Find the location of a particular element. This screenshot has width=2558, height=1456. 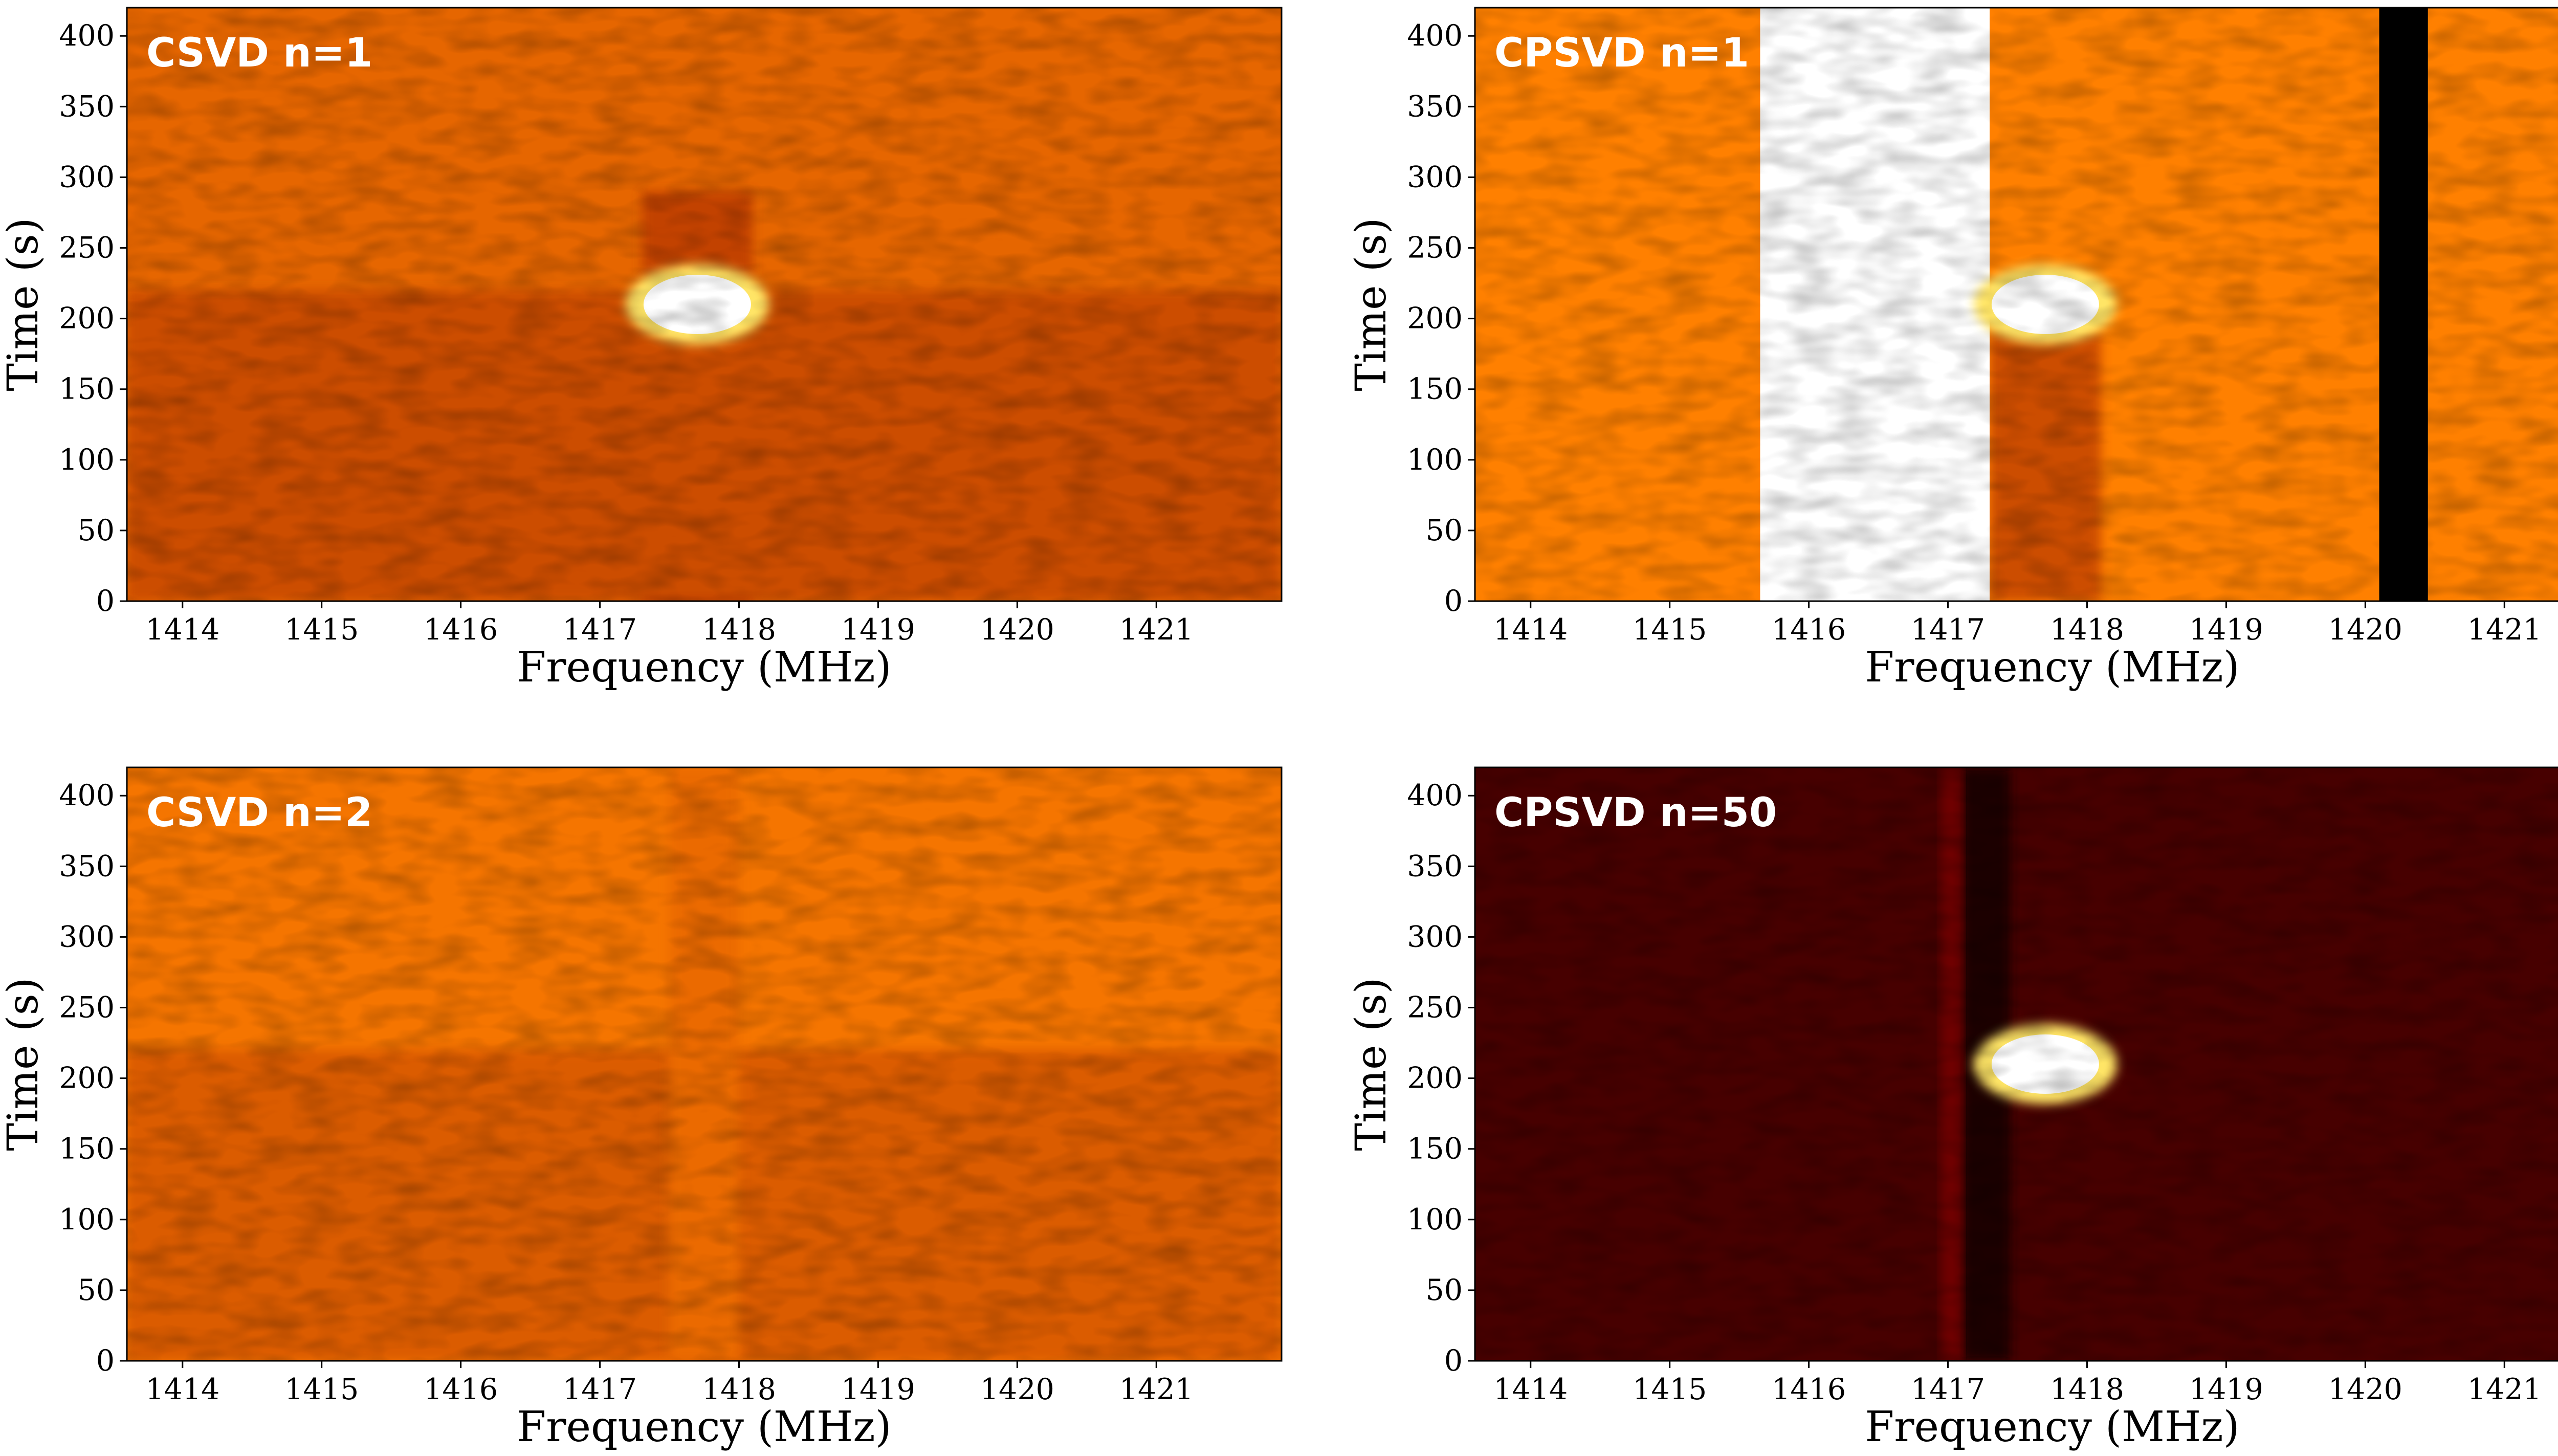

panel-label: CSVD n=2 is located at coordinates (259, 813).